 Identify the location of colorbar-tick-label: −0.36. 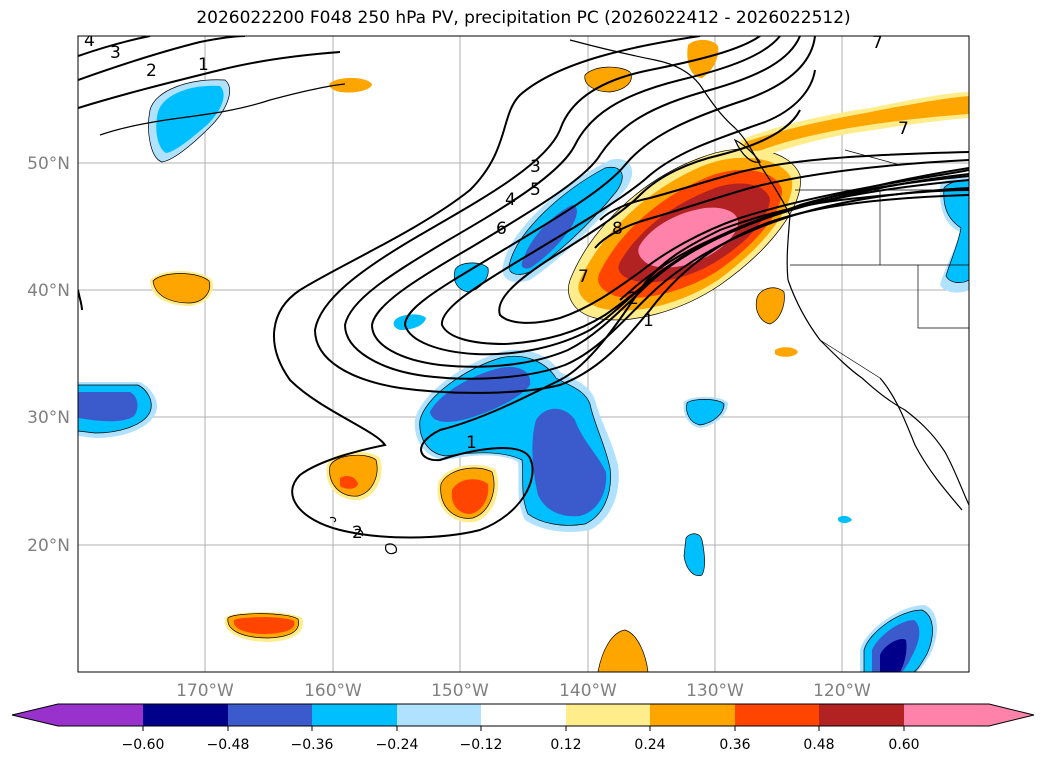
(312, 745).